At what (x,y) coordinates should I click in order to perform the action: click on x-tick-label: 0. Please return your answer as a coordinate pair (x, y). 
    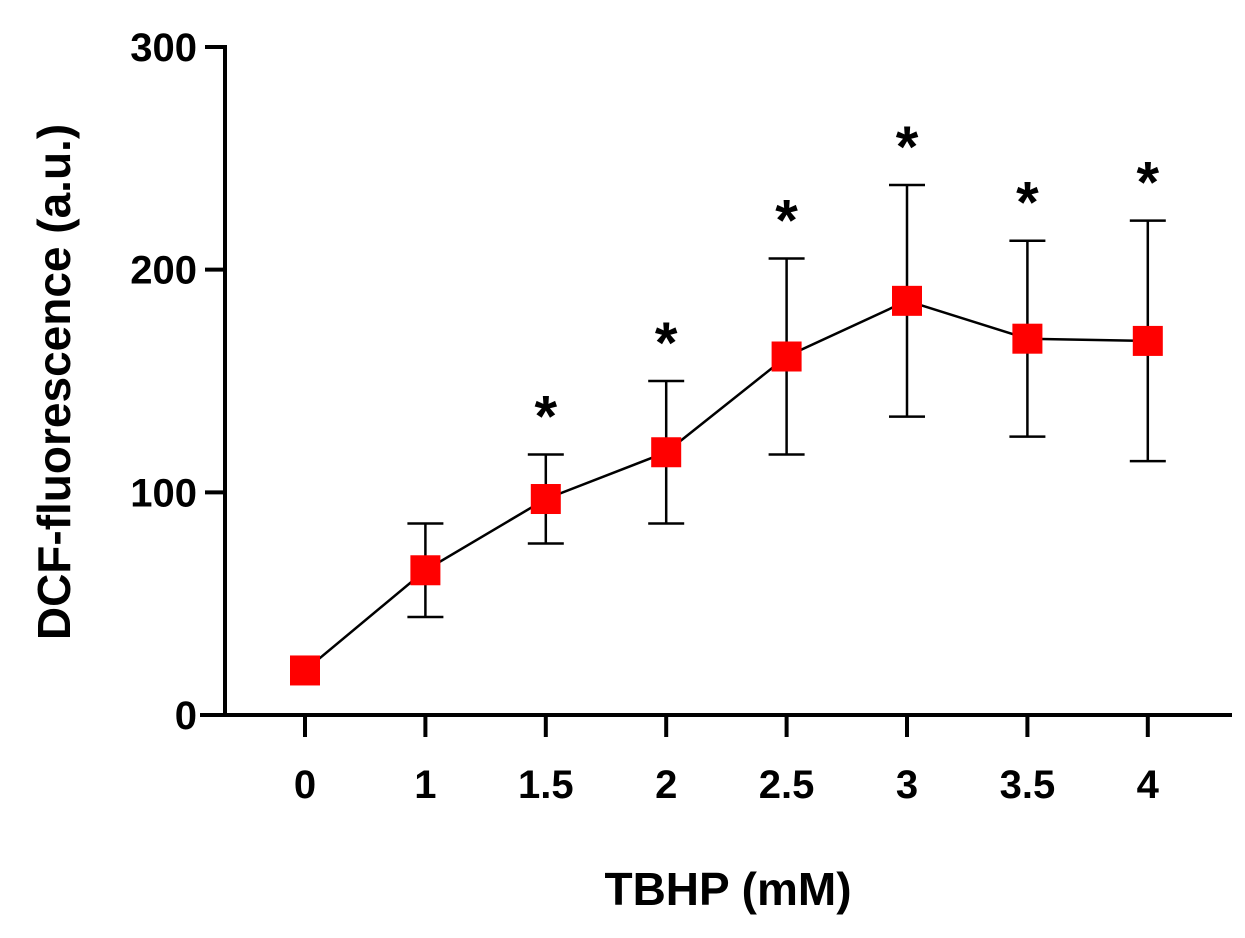
    Looking at the image, I should click on (305, 785).